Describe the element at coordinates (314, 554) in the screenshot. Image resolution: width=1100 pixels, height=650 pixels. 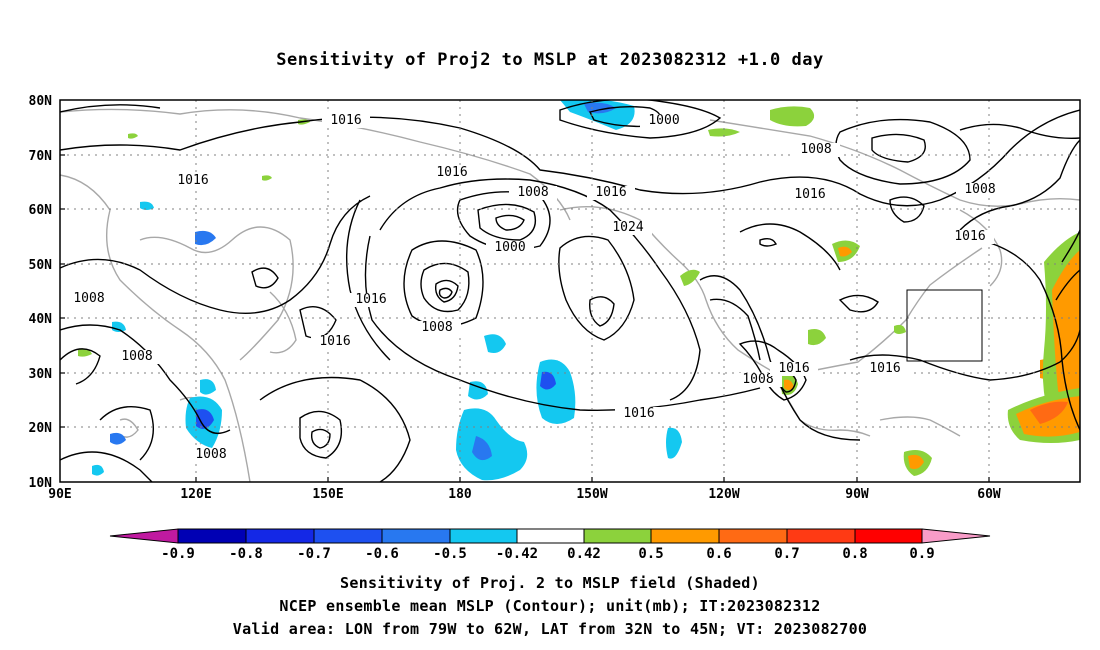
I see `colorbar-label: -0.7` at that location.